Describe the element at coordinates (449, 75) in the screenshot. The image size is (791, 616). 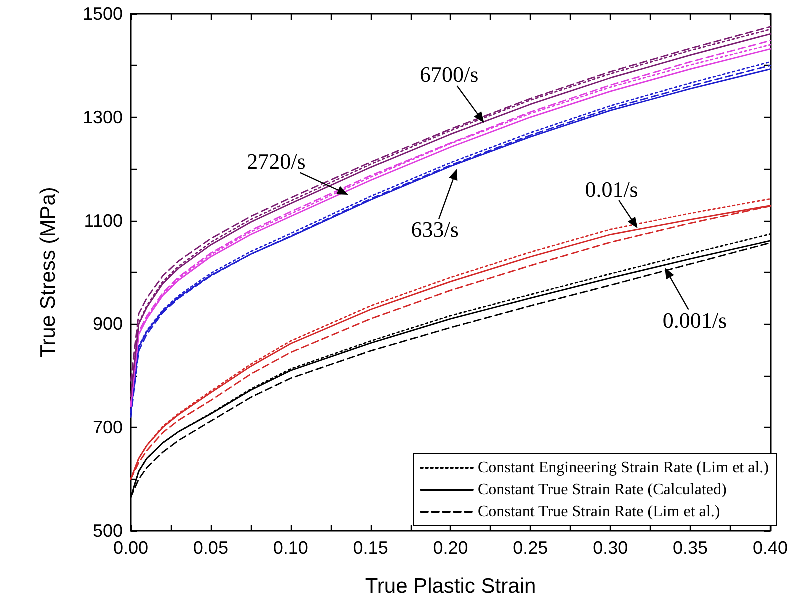
I see `annotation: 6700/s` at that location.